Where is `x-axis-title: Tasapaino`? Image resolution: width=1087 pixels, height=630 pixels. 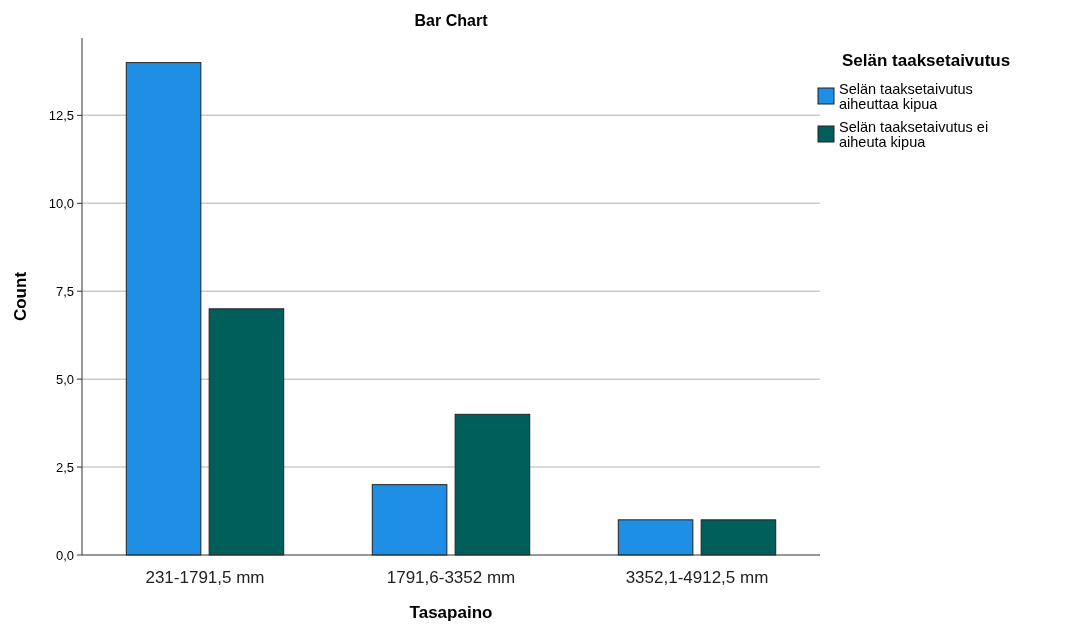
x-axis-title: Tasapaino is located at coordinates (451, 612).